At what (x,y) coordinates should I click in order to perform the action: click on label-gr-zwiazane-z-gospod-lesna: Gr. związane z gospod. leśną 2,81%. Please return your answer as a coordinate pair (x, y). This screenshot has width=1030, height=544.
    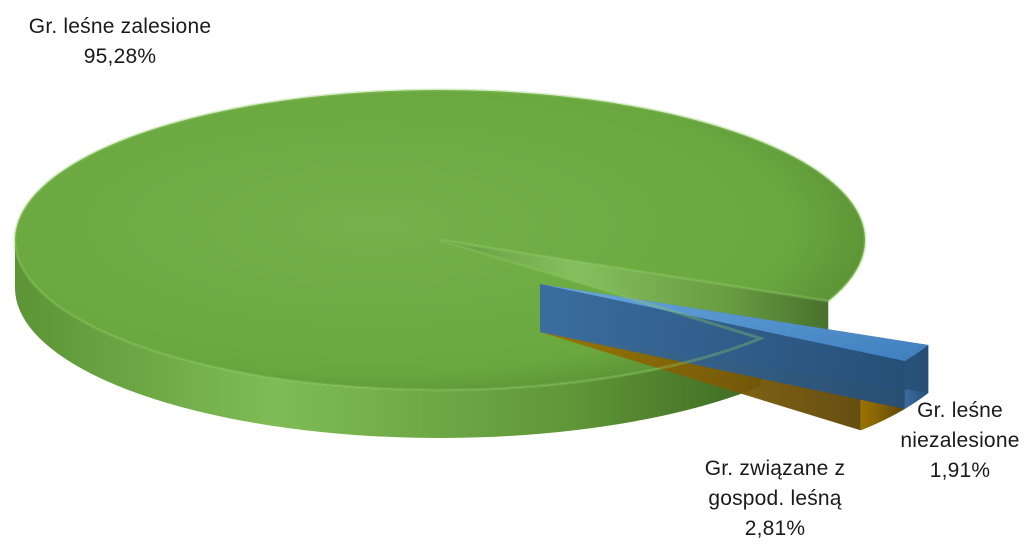
    Looking at the image, I should click on (775, 499).